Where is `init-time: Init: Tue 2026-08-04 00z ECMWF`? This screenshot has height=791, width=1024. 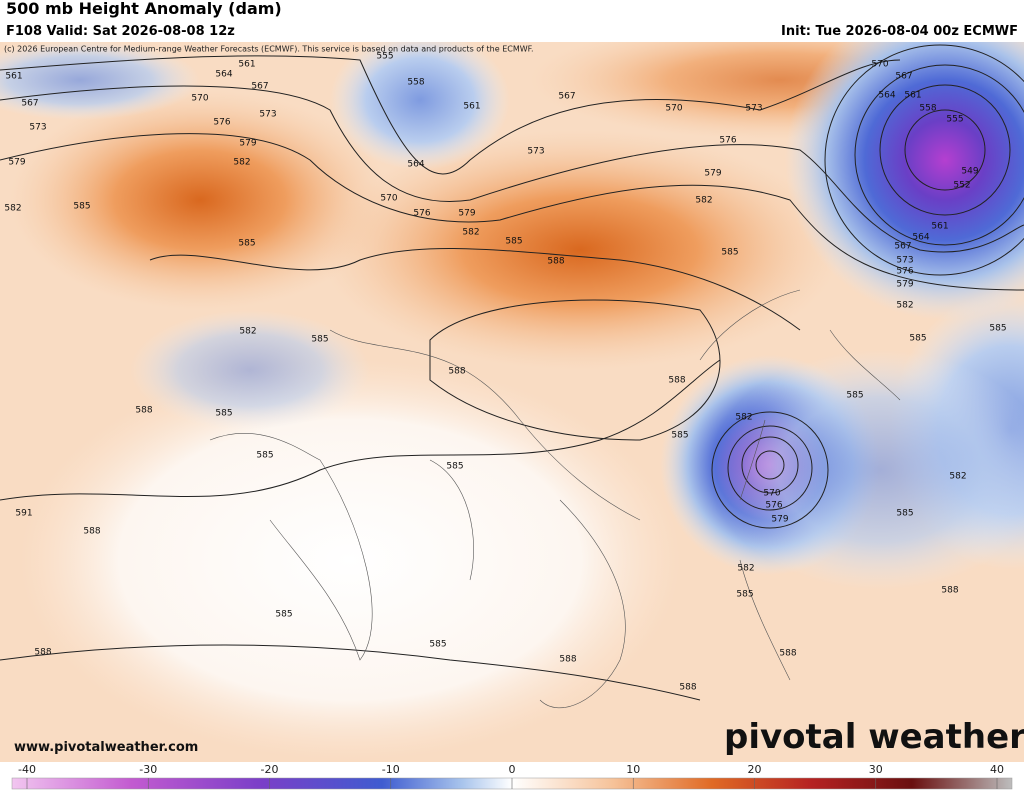
init-time: Init: Tue 2026-08-04 00z ECMWF is located at coordinates (899, 31).